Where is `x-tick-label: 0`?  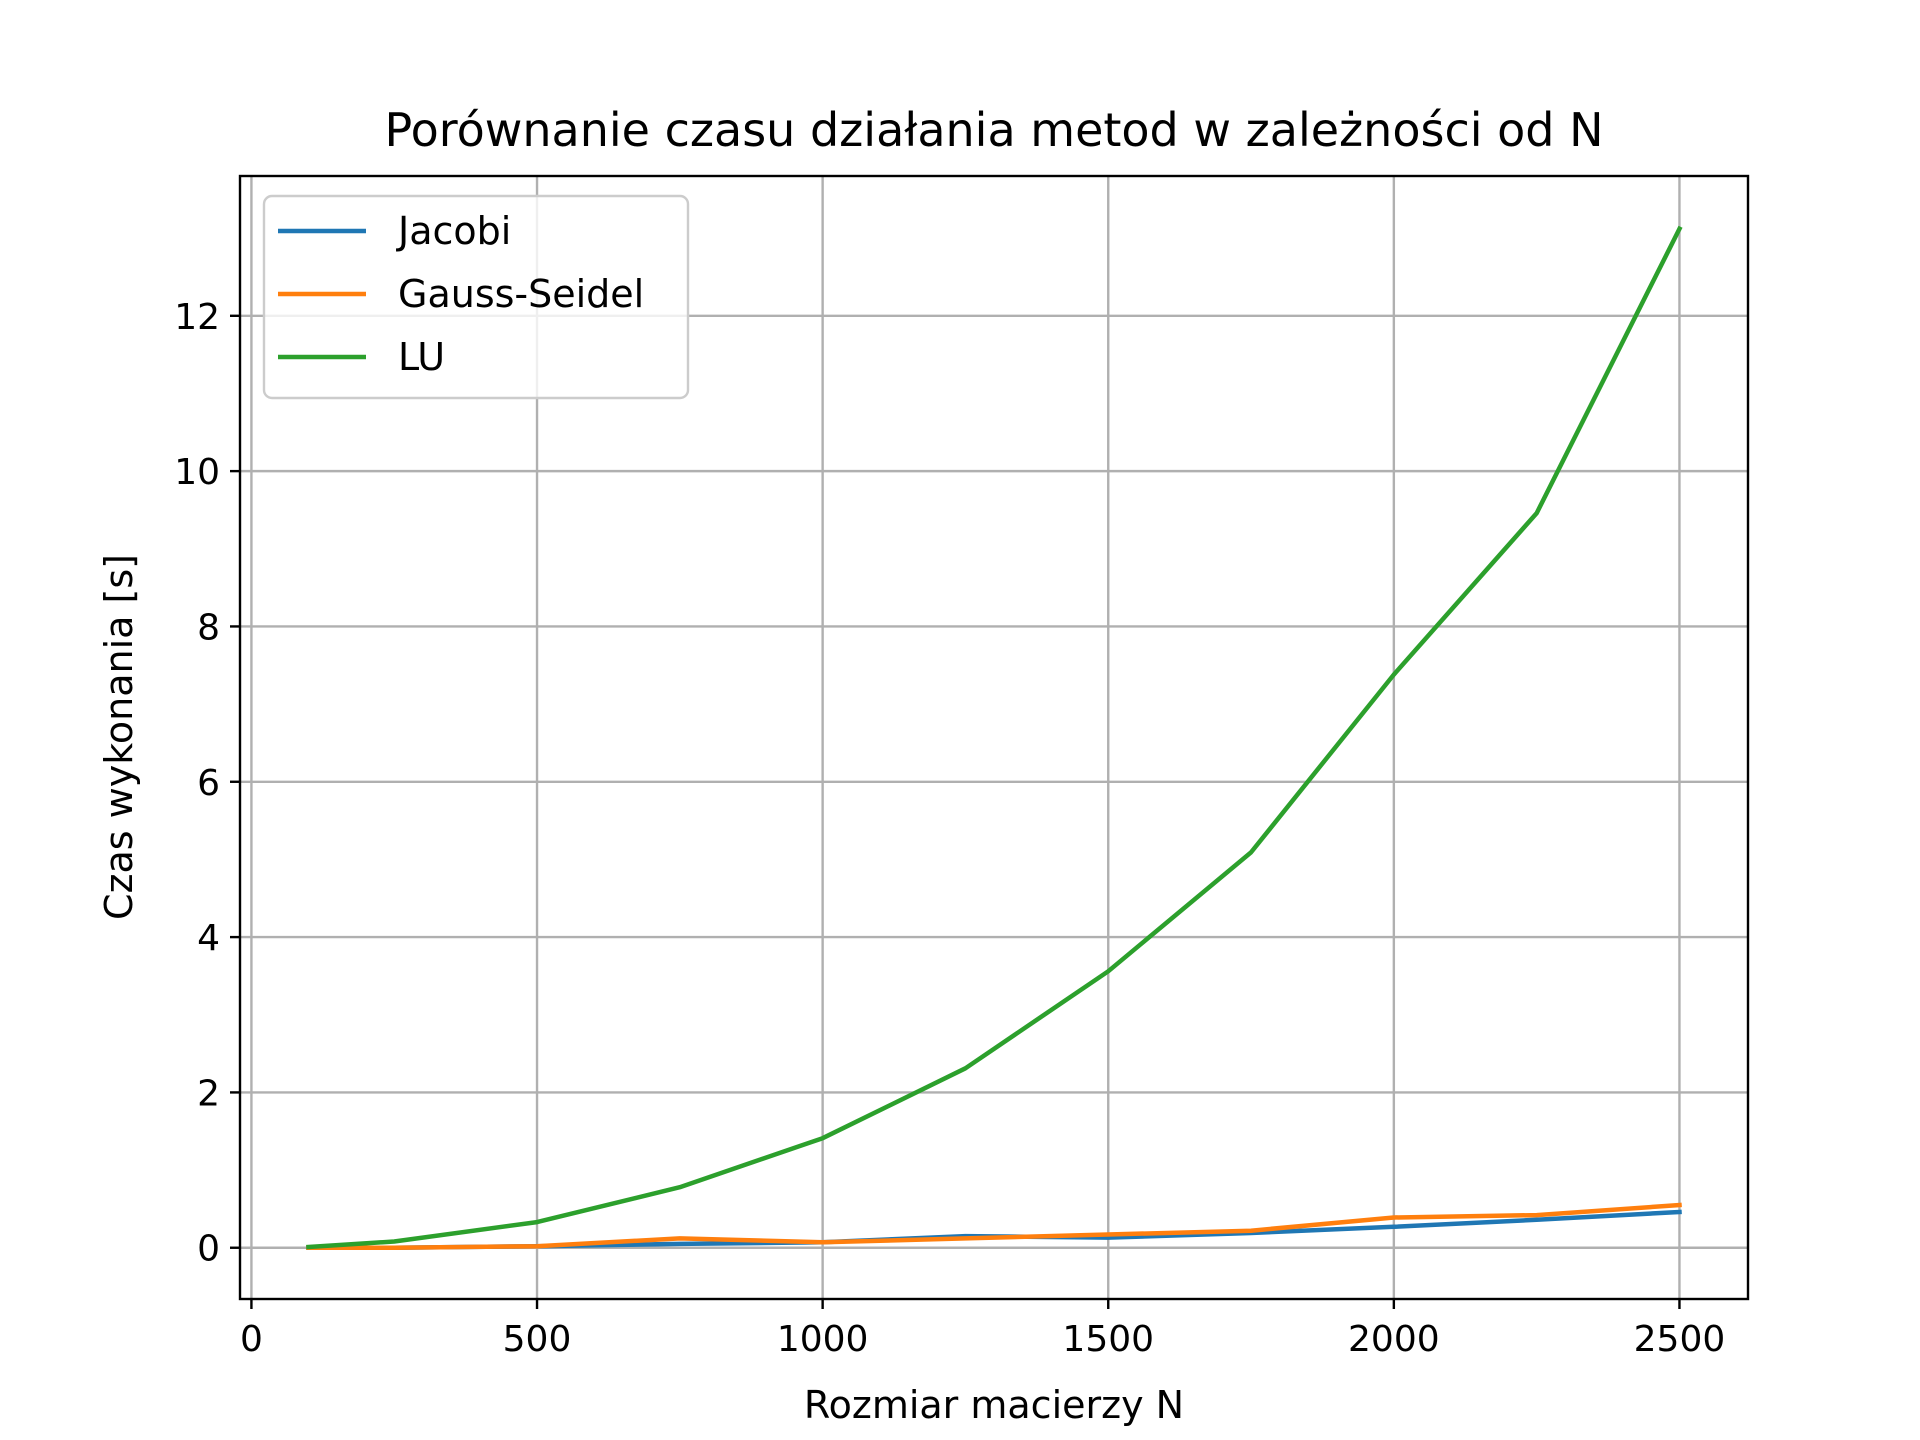 x-tick-label: 0 is located at coordinates (251, 1339).